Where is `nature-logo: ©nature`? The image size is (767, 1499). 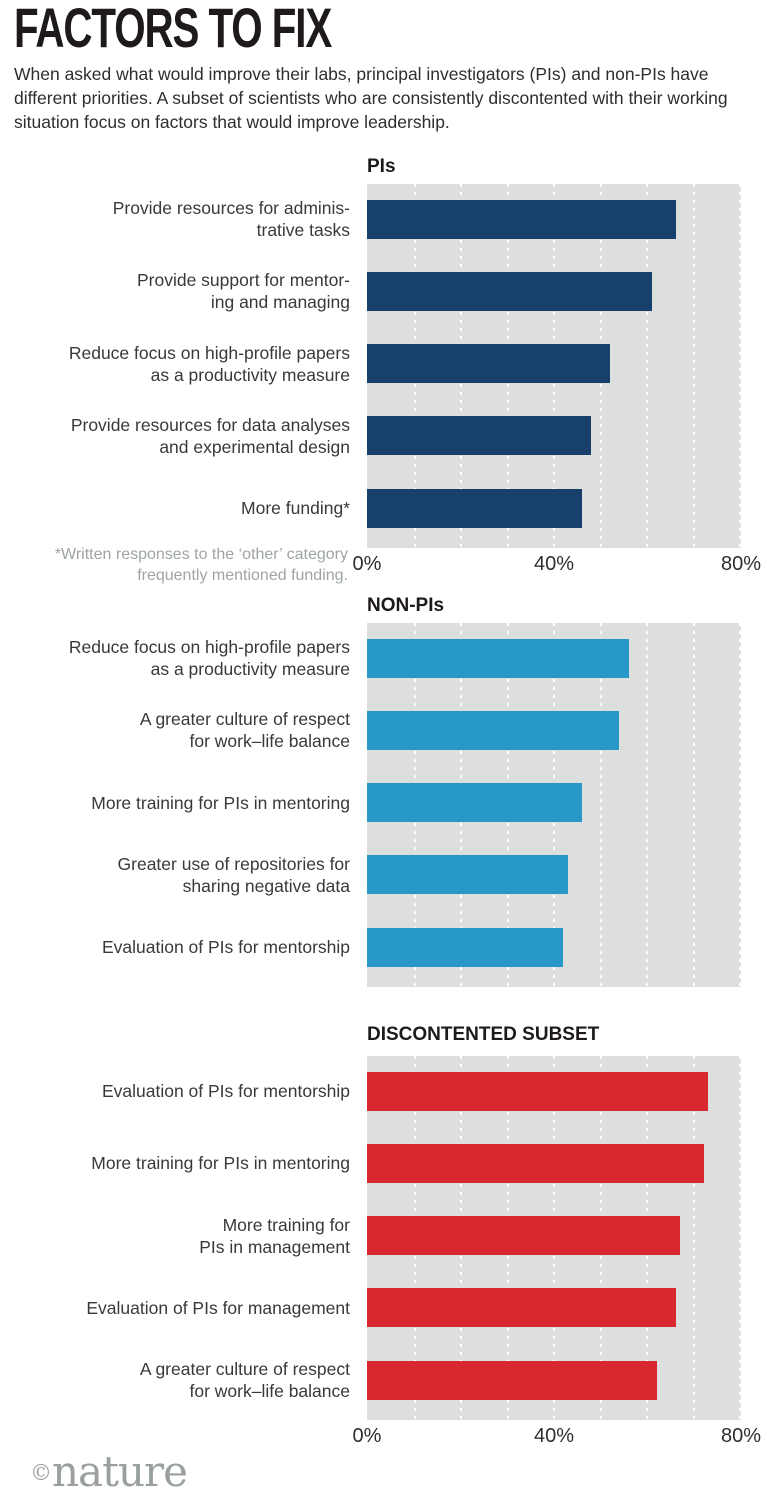
nature-logo: ©nature is located at coordinates (398, 1474).